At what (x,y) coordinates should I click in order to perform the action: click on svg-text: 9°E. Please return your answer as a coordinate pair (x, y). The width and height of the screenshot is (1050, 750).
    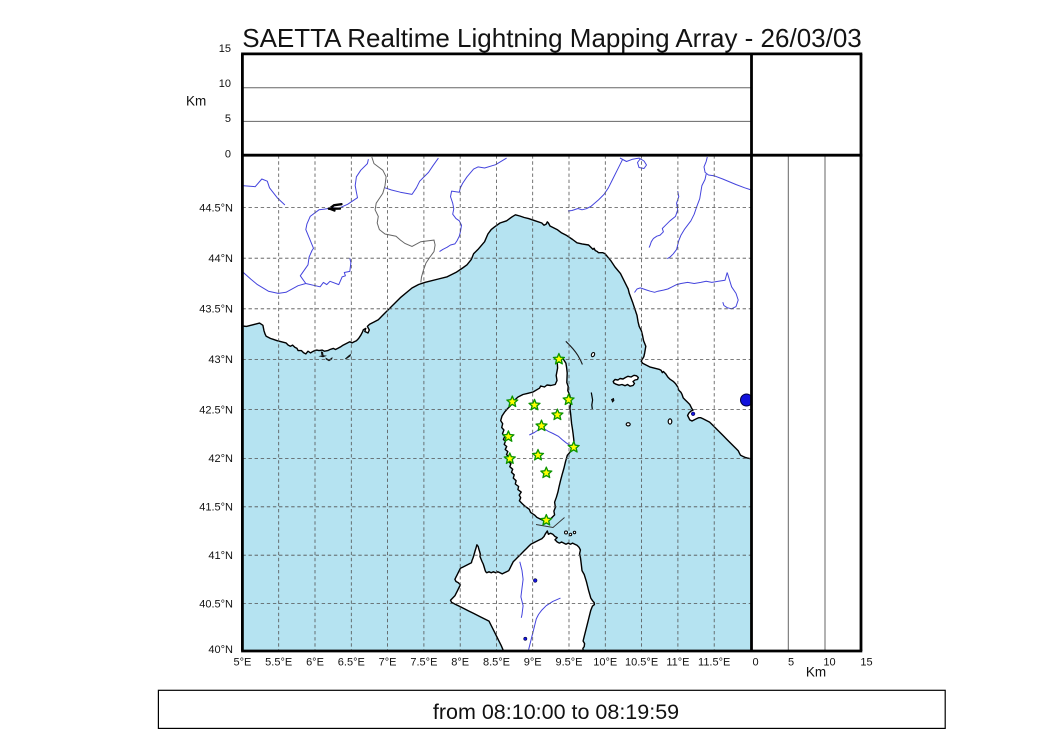
    Looking at the image, I should click on (533, 663).